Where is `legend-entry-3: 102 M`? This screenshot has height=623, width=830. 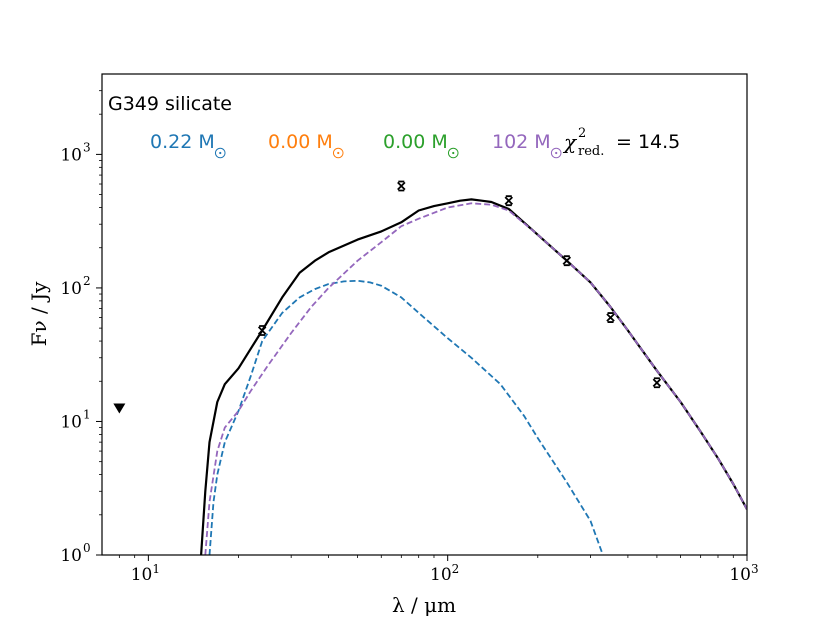 legend-entry-3: 102 M is located at coordinates (527, 145).